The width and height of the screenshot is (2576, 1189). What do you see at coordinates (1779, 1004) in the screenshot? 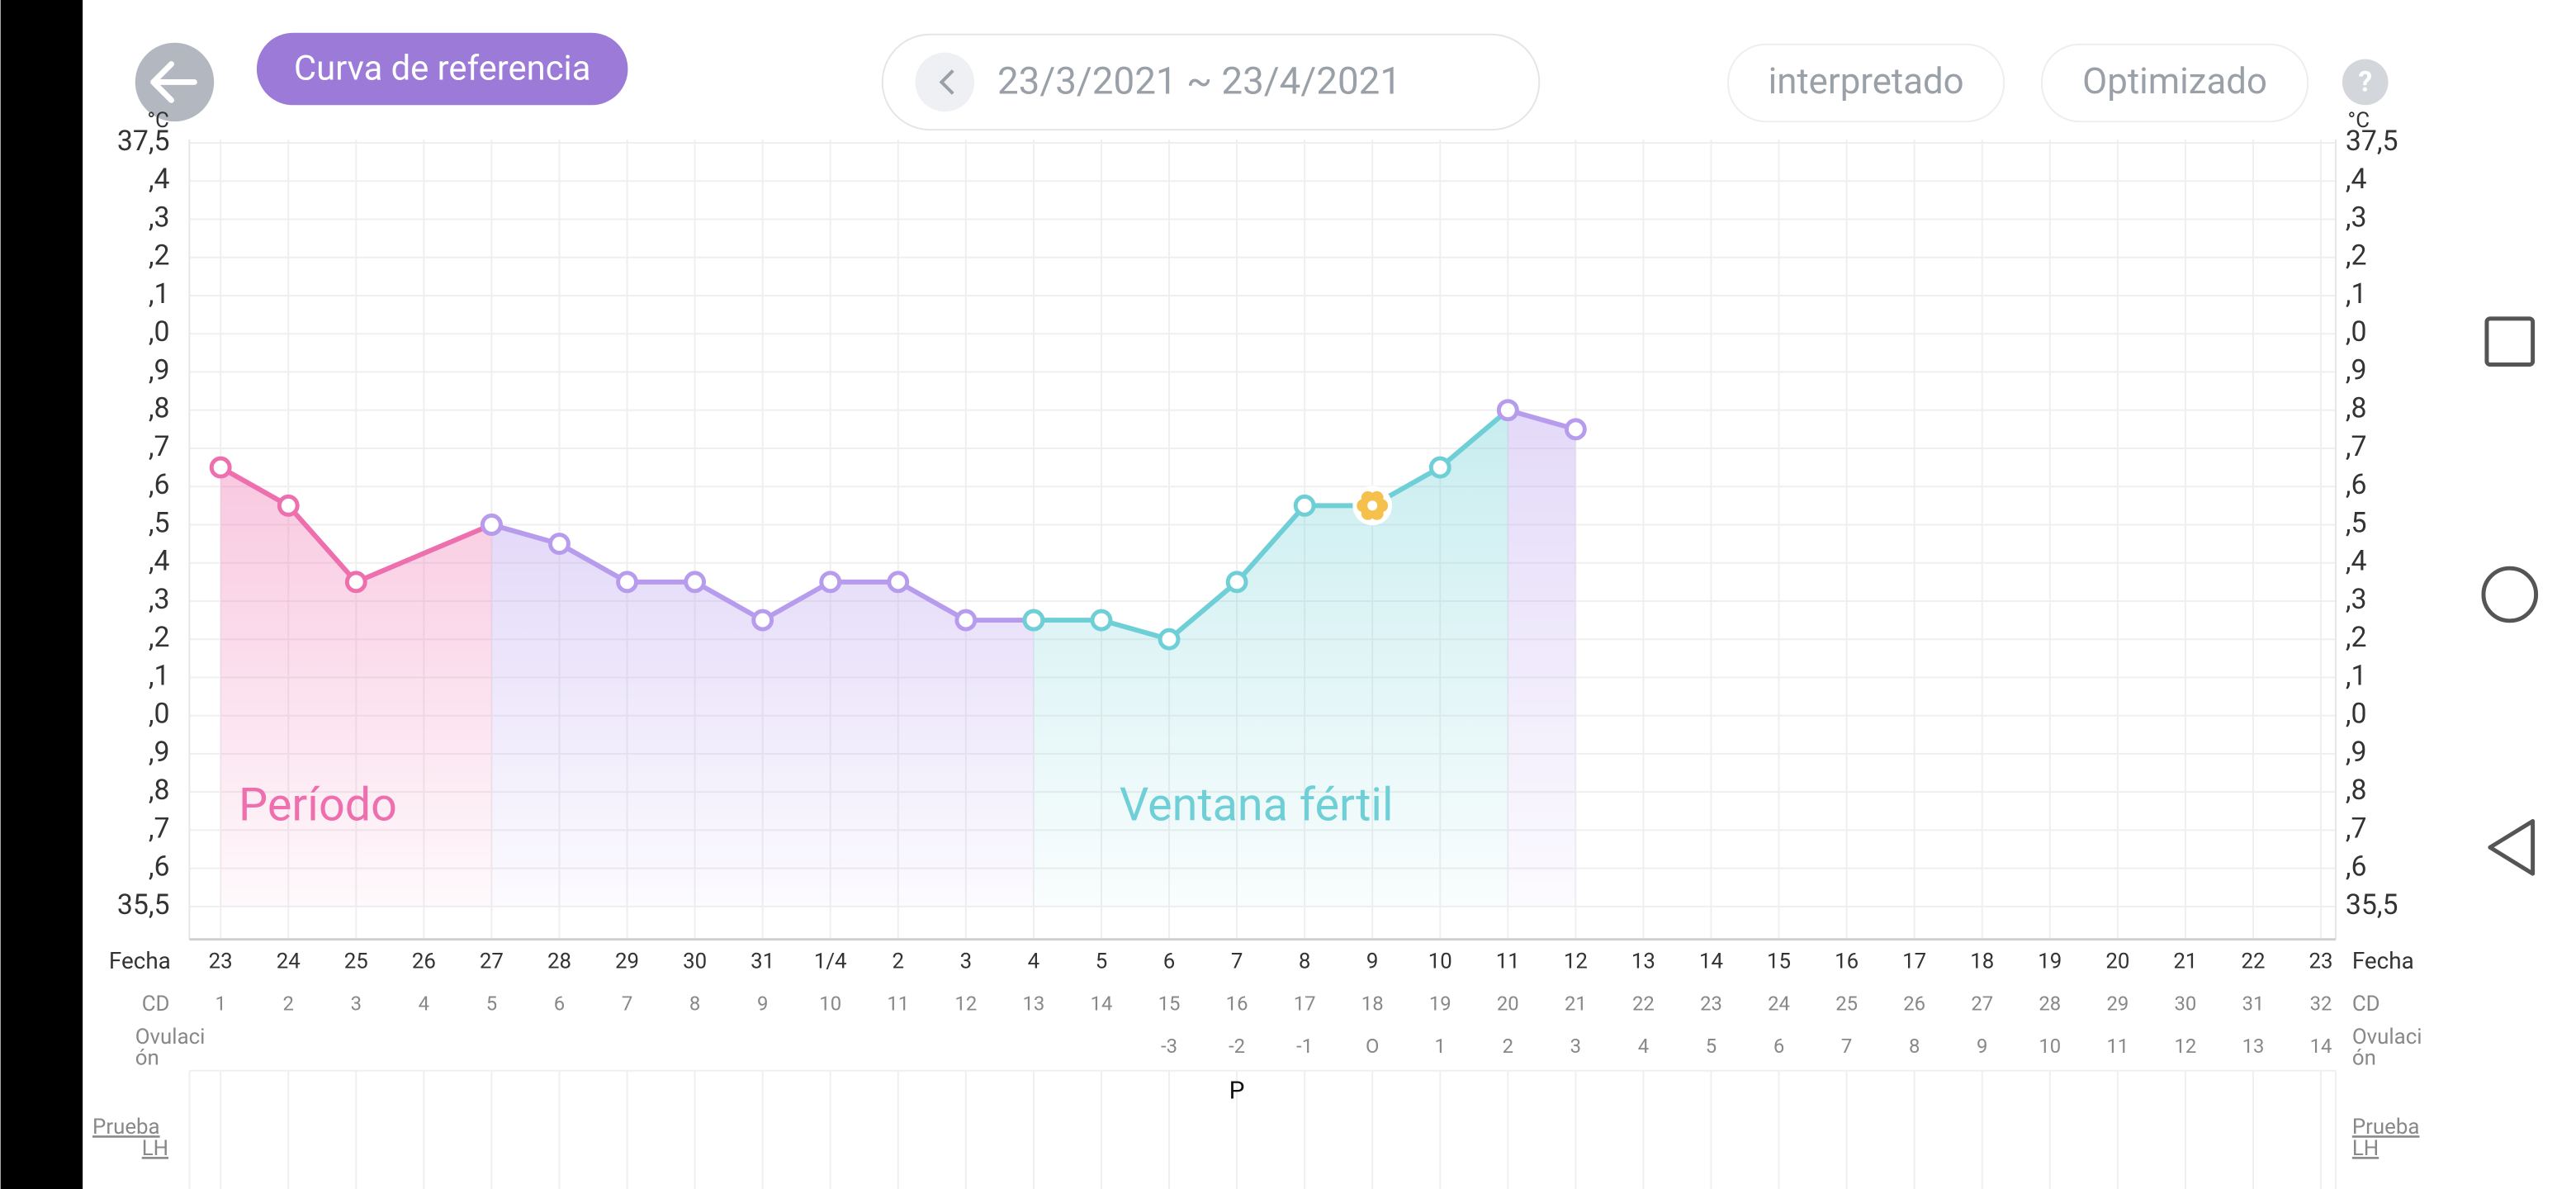
I see `cd-label: 24` at bounding box center [1779, 1004].